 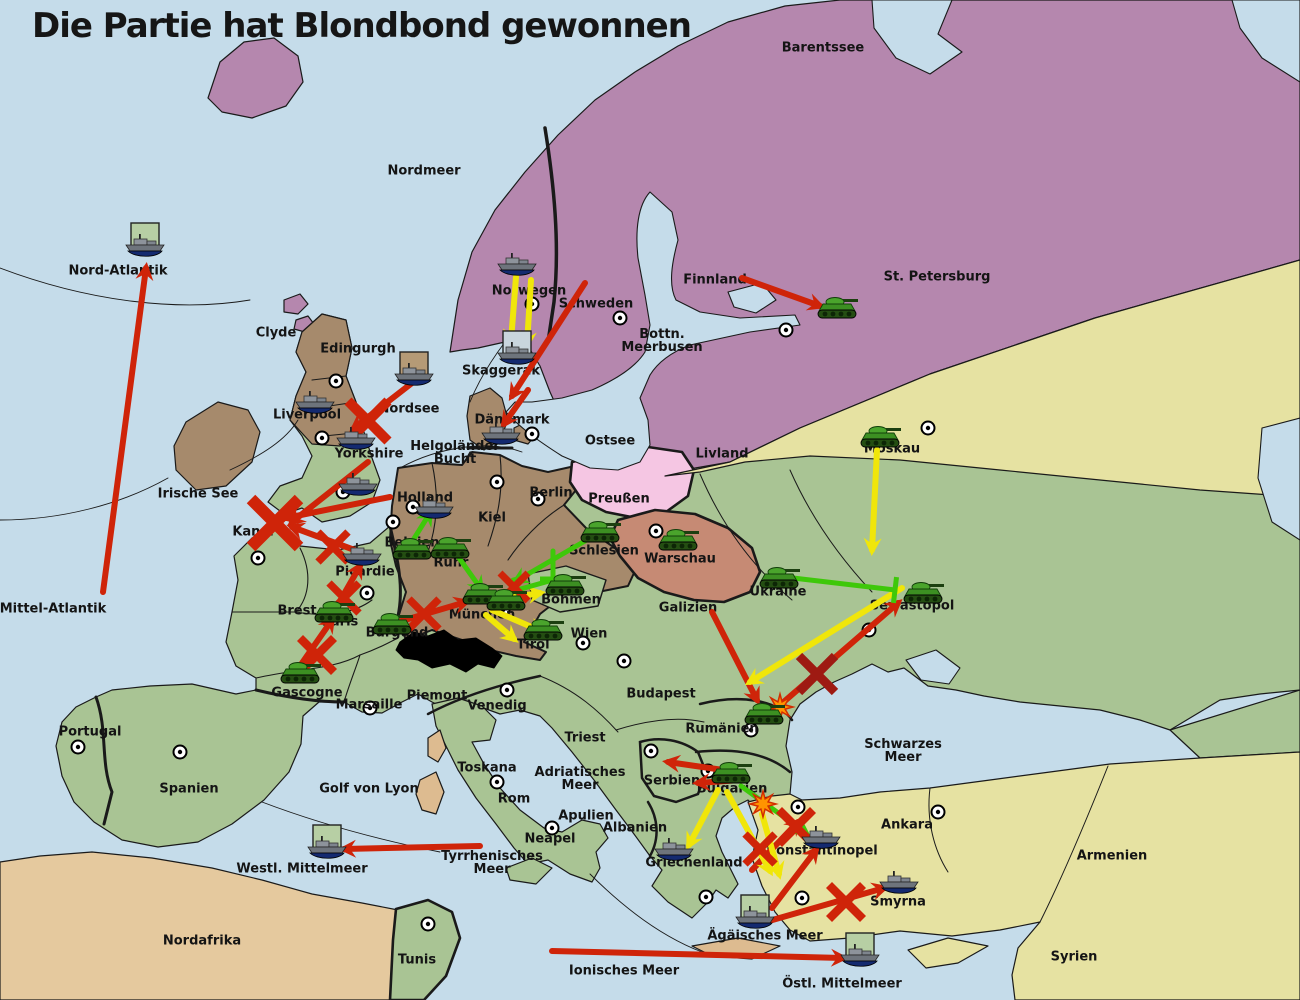 What do you see at coordinates (581, 785) in the screenshot?
I see `map-label-text: Meer` at bounding box center [581, 785].